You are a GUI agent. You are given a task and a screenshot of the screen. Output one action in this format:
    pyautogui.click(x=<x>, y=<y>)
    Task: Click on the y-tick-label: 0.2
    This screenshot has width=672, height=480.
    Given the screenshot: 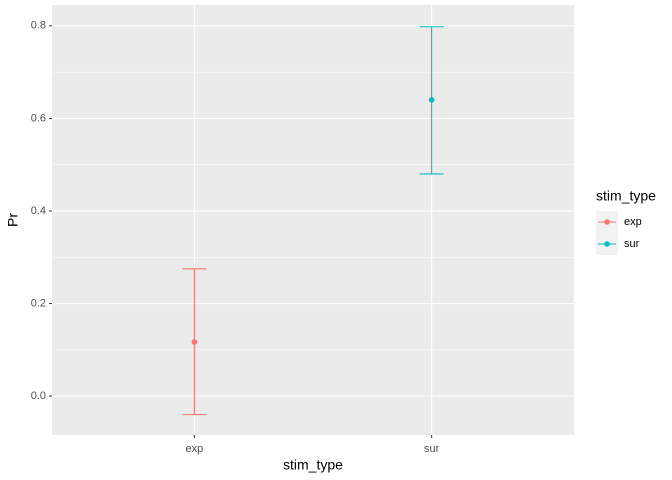 What is the action you would take?
    pyautogui.click(x=38, y=303)
    